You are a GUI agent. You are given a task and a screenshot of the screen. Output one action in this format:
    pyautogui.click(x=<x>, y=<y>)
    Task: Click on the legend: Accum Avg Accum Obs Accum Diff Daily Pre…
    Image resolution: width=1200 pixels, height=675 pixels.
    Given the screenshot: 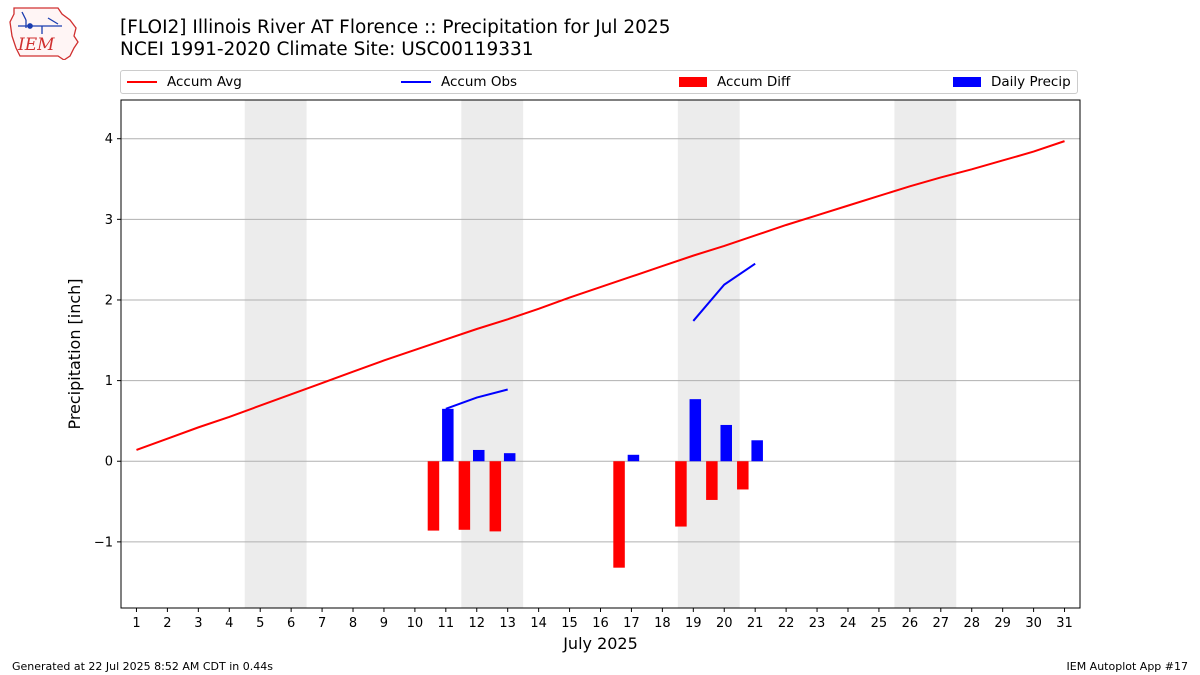 What is the action you would take?
    pyautogui.click(x=599, y=82)
    